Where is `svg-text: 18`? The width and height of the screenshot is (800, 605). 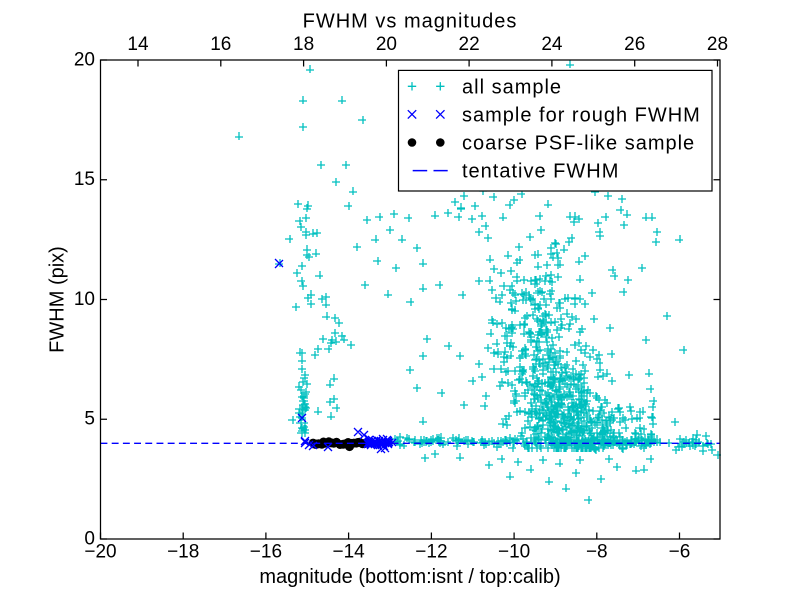 svg-text: 18 is located at coordinates (303, 44).